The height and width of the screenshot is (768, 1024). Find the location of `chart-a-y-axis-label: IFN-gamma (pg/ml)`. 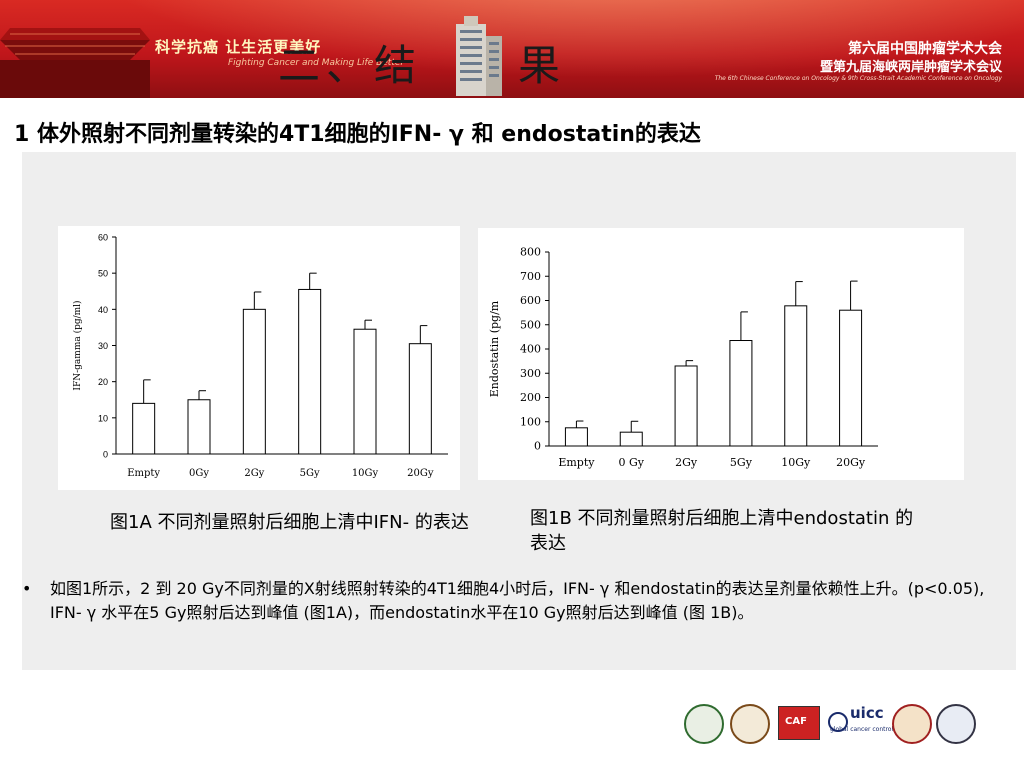

chart-a-y-axis-label: IFN-gamma (pg/ml) is located at coordinates (77, 345).